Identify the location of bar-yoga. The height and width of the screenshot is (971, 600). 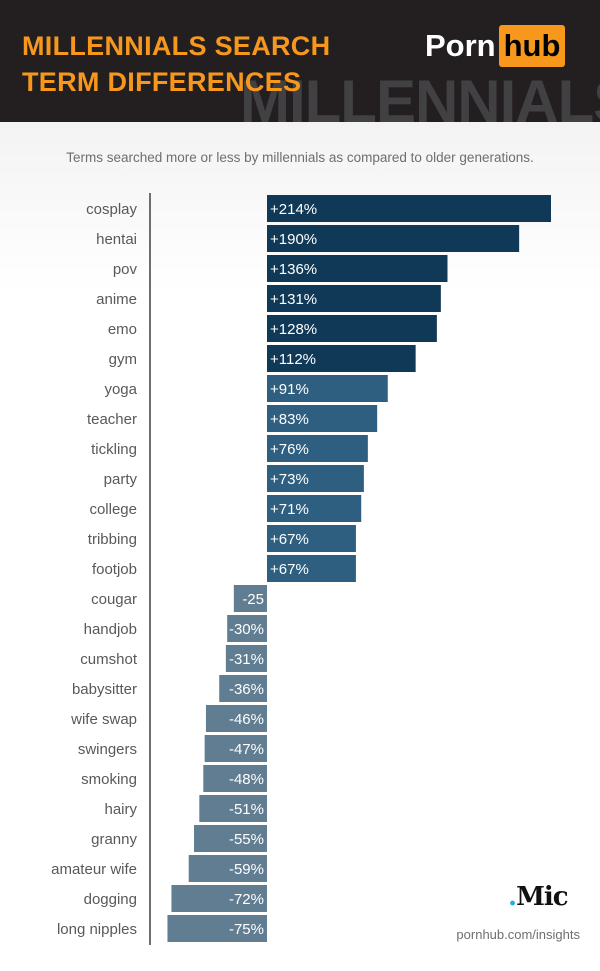
(327, 388).